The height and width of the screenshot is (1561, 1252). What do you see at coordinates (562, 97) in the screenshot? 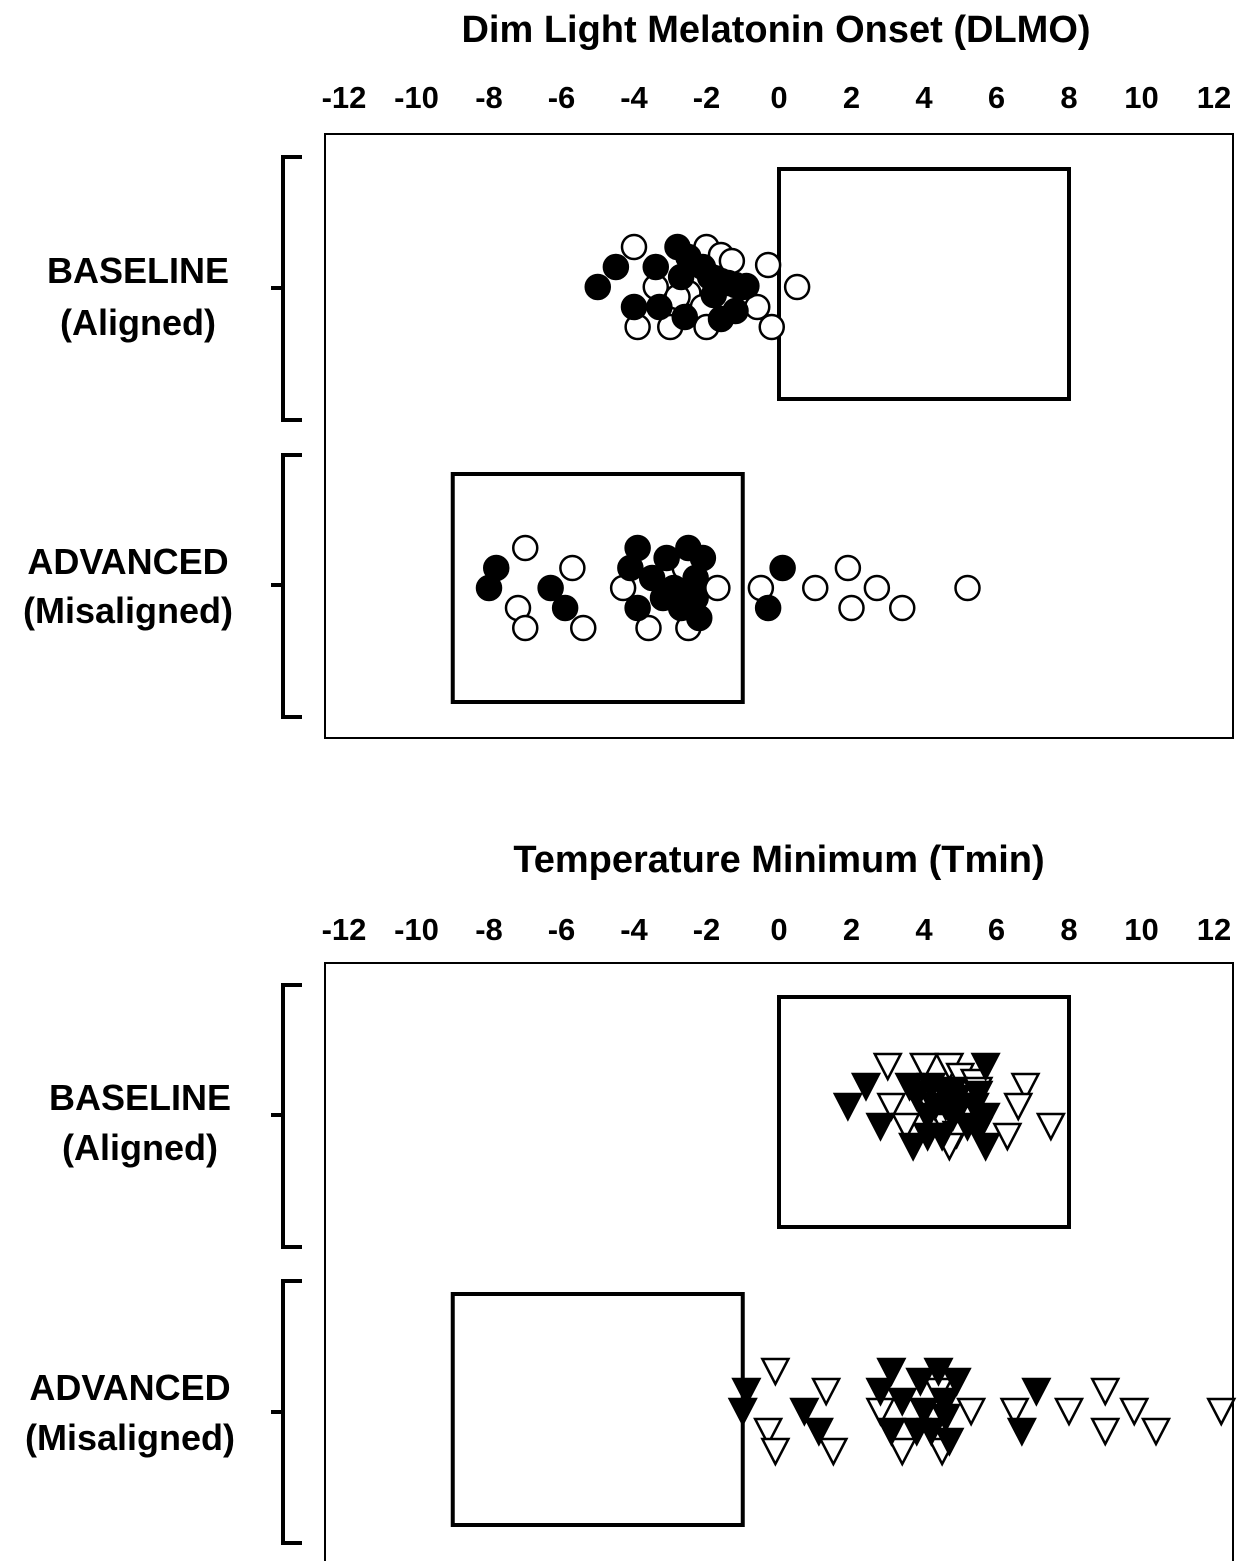
I see `x-tick-label: -6` at bounding box center [562, 97].